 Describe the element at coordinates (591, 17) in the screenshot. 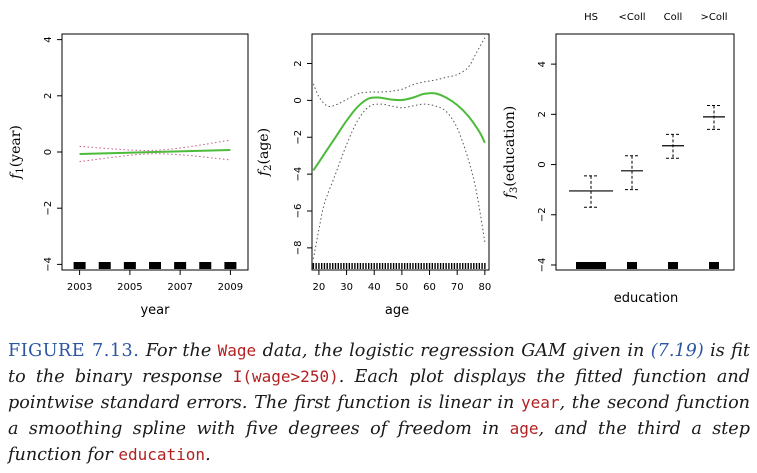

I see `category-label: HS` at that location.